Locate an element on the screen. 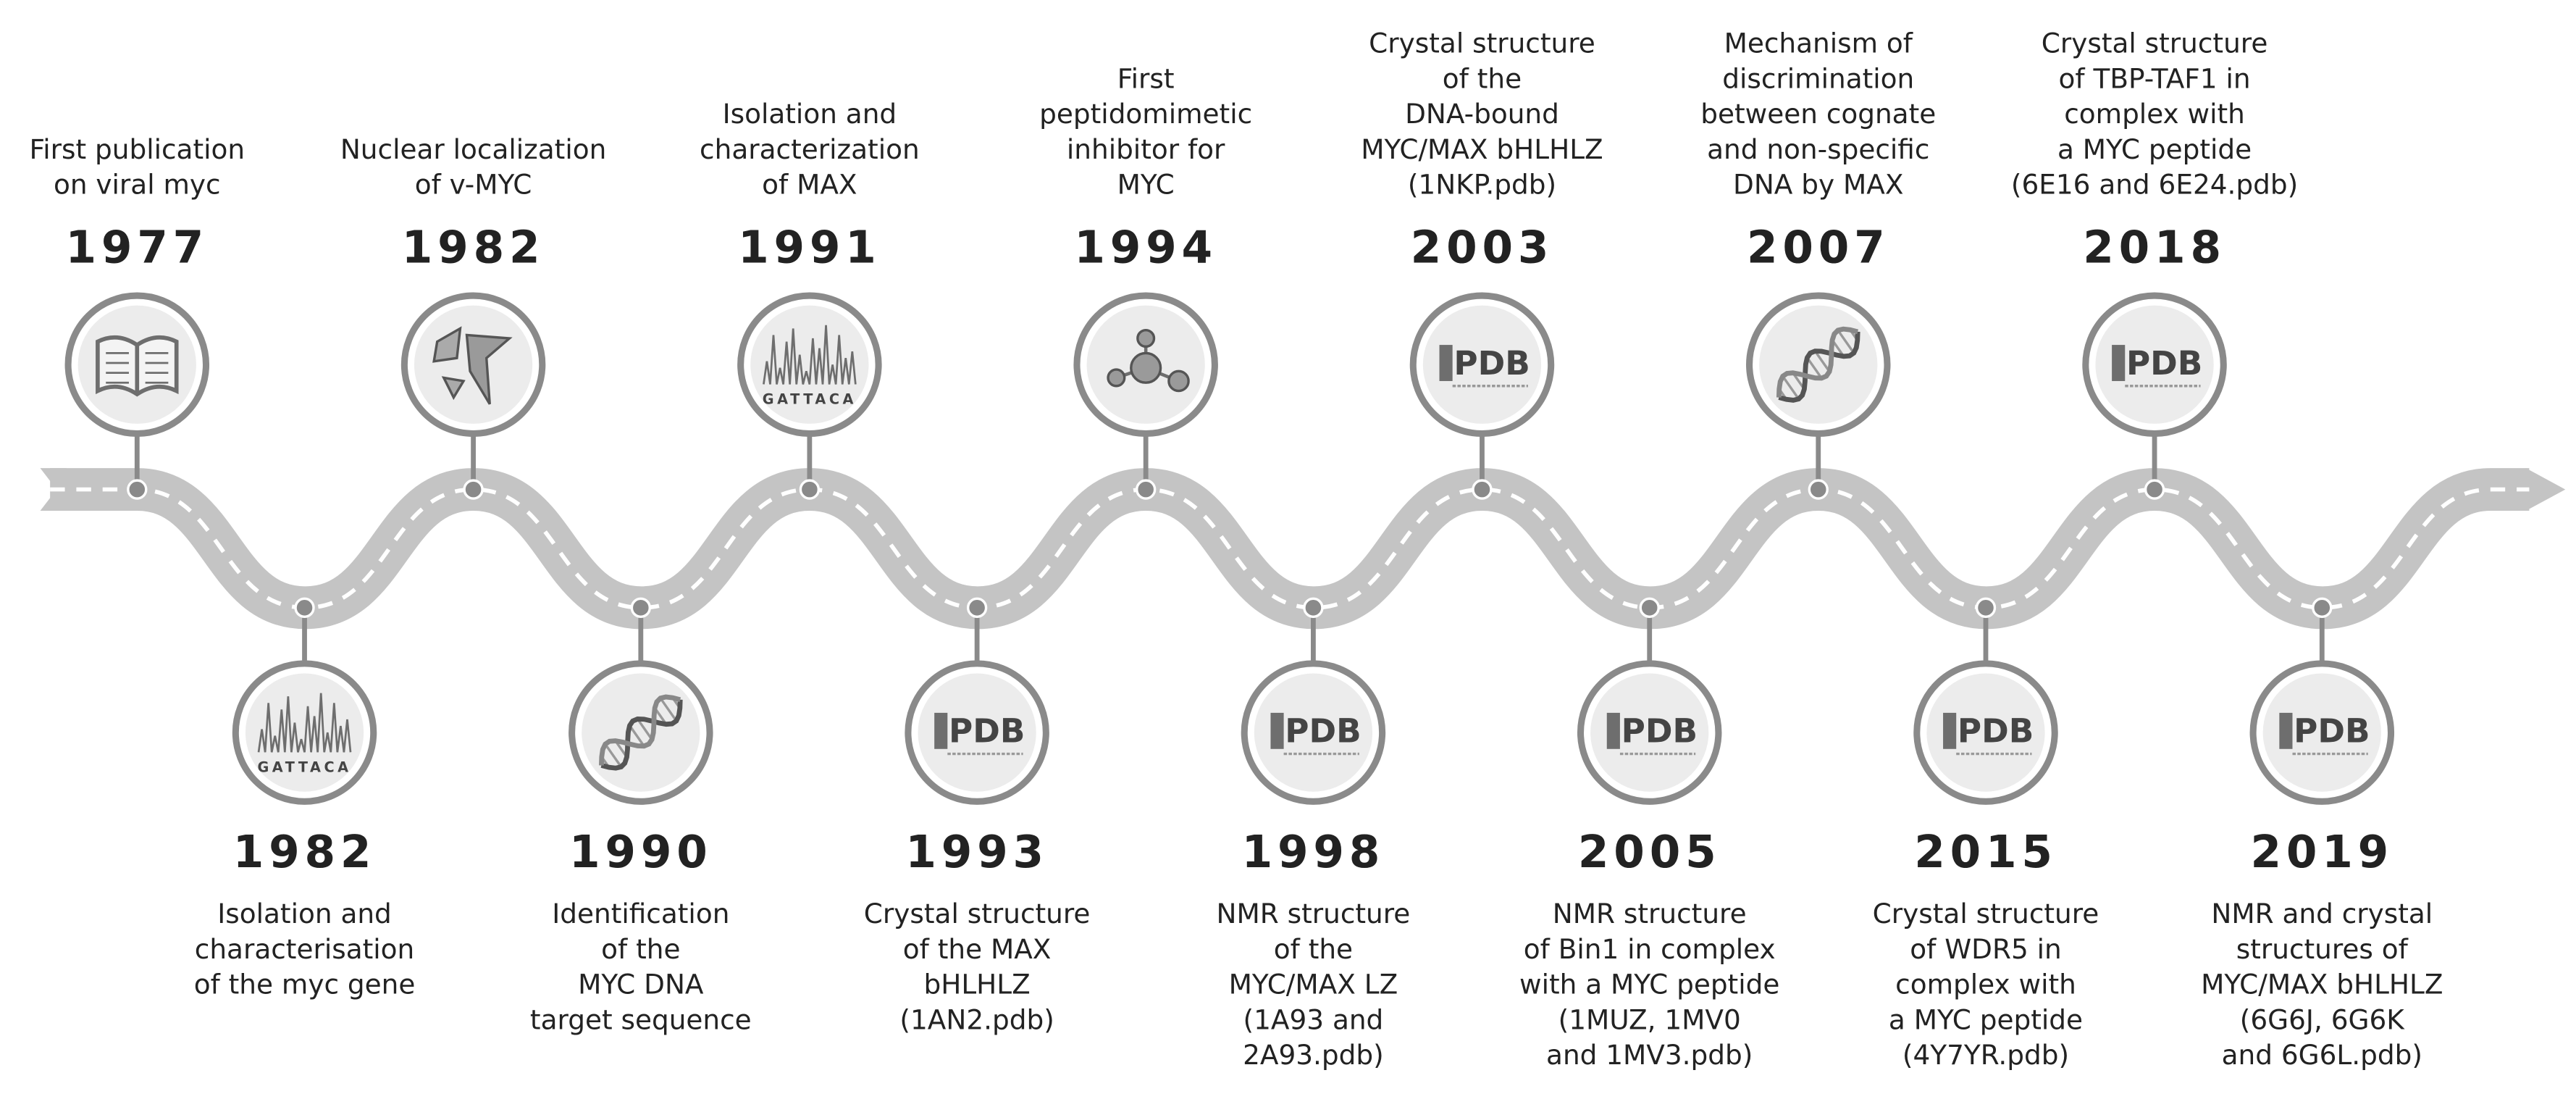 This screenshot has height=1107, width=2576. event-description: structures of is located at coordinates (2322, 949).